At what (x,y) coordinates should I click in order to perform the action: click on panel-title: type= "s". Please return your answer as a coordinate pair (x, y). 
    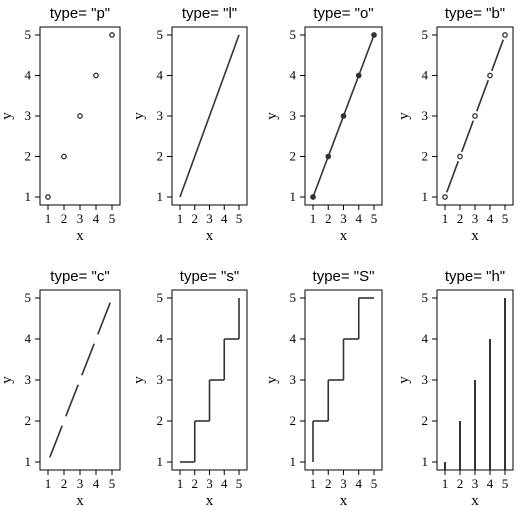
    Looking at the image, I should click on (209, 276).